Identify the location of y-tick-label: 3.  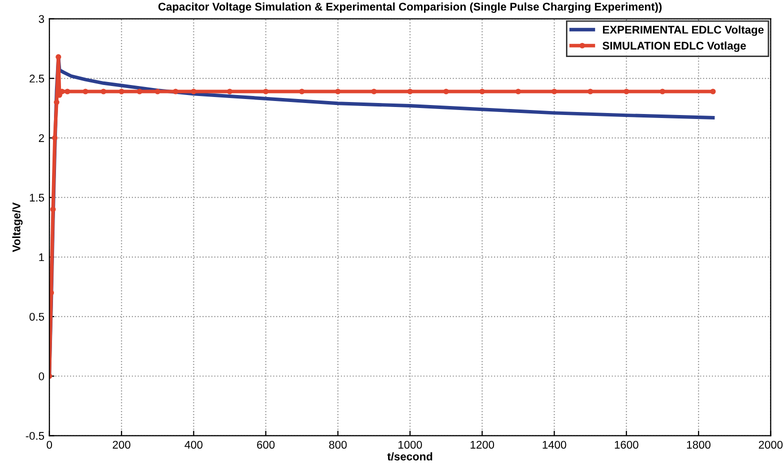
(41, 19).